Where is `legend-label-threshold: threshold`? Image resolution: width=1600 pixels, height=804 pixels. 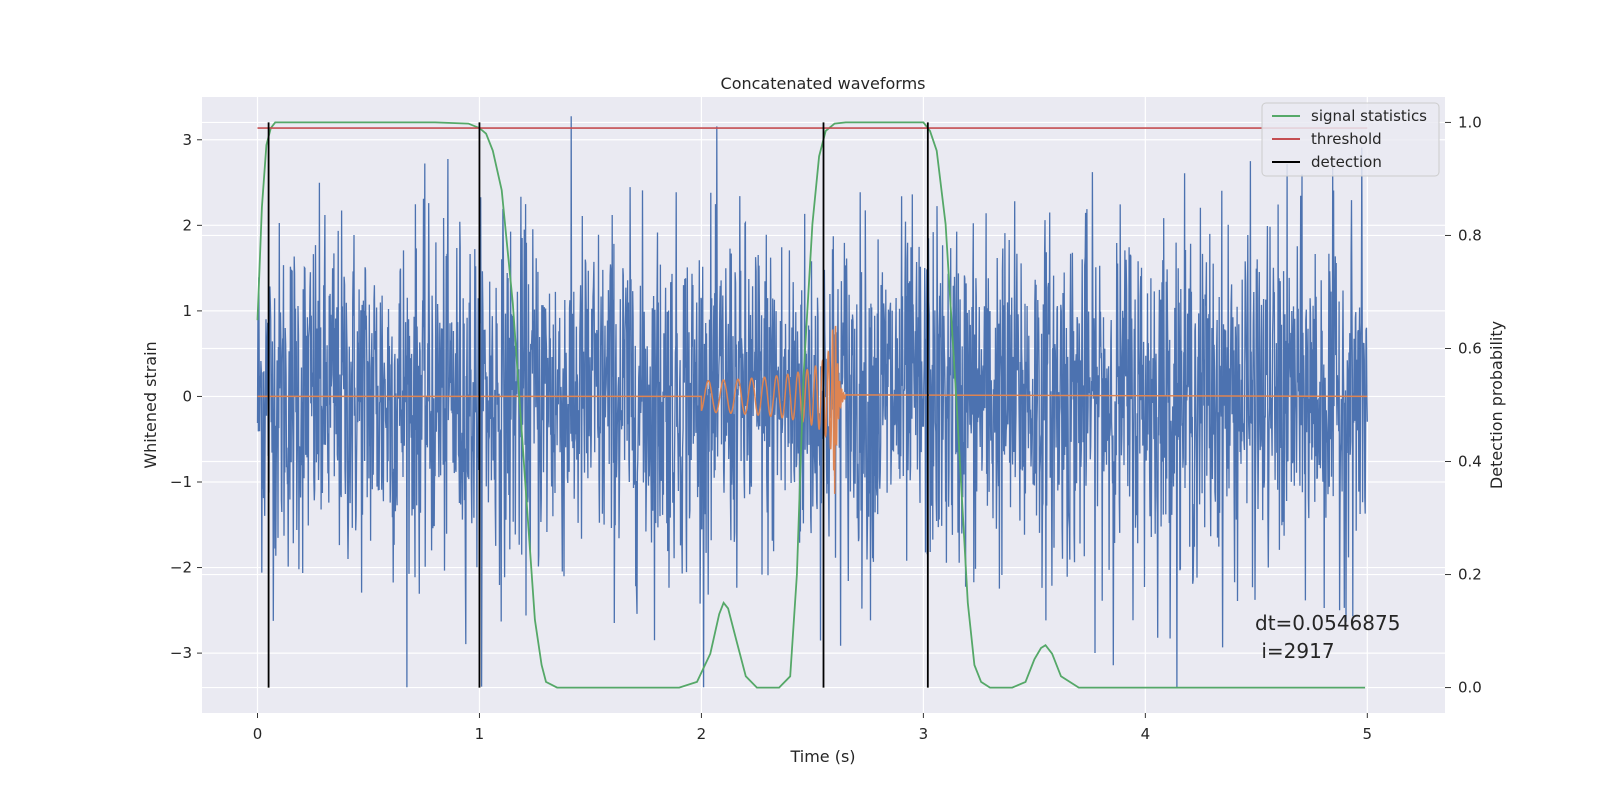 legend-label-threshold: threshold is located at coordinates (1346, 139).